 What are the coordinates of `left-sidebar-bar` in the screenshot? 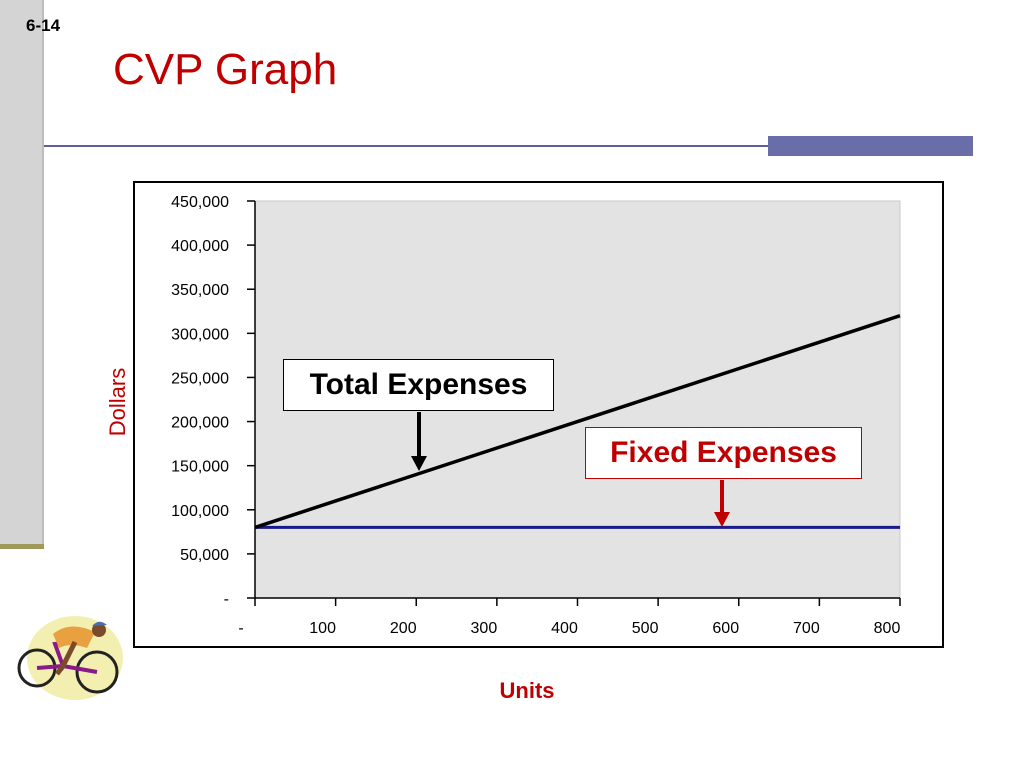 It's located at (22, 272).